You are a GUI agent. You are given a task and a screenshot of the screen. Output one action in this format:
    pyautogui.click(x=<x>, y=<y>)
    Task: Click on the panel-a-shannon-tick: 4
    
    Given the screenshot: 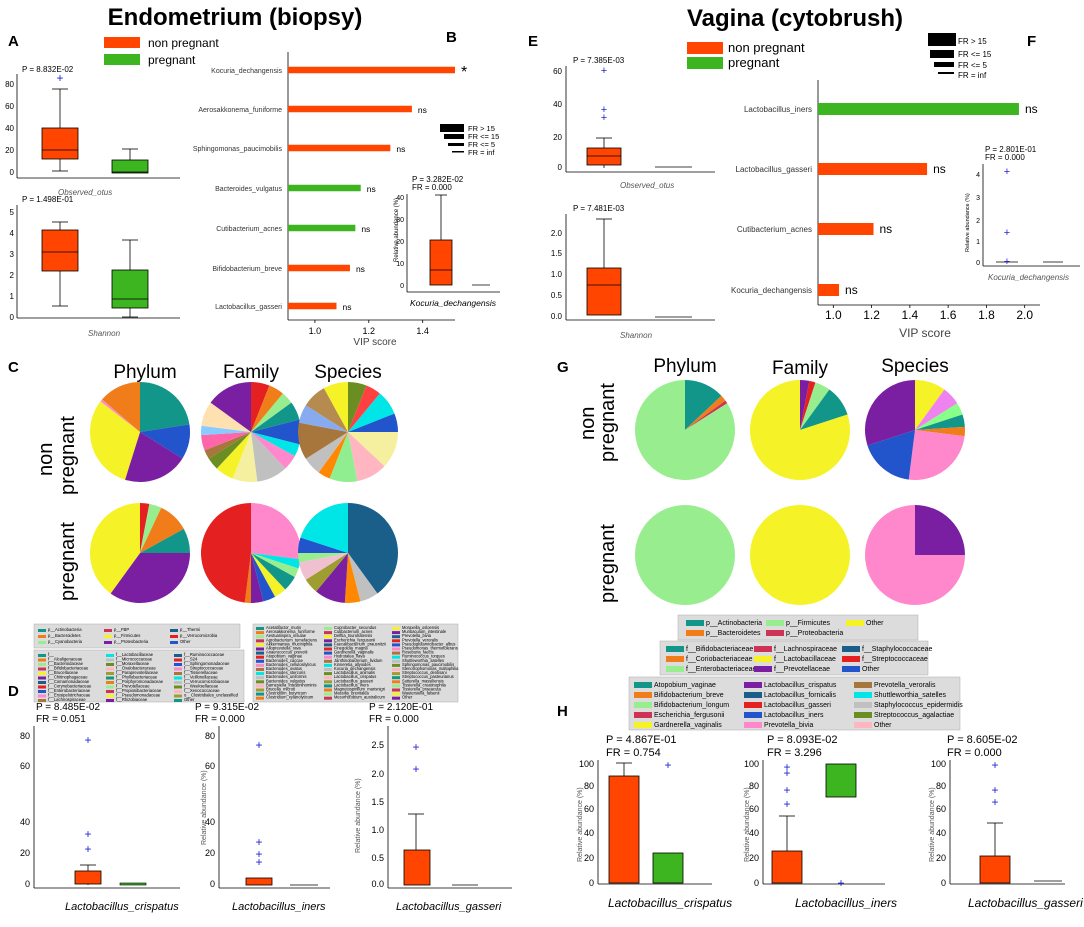 What is the action you would take?
    pyautogui.click(x=12, y=233)
    